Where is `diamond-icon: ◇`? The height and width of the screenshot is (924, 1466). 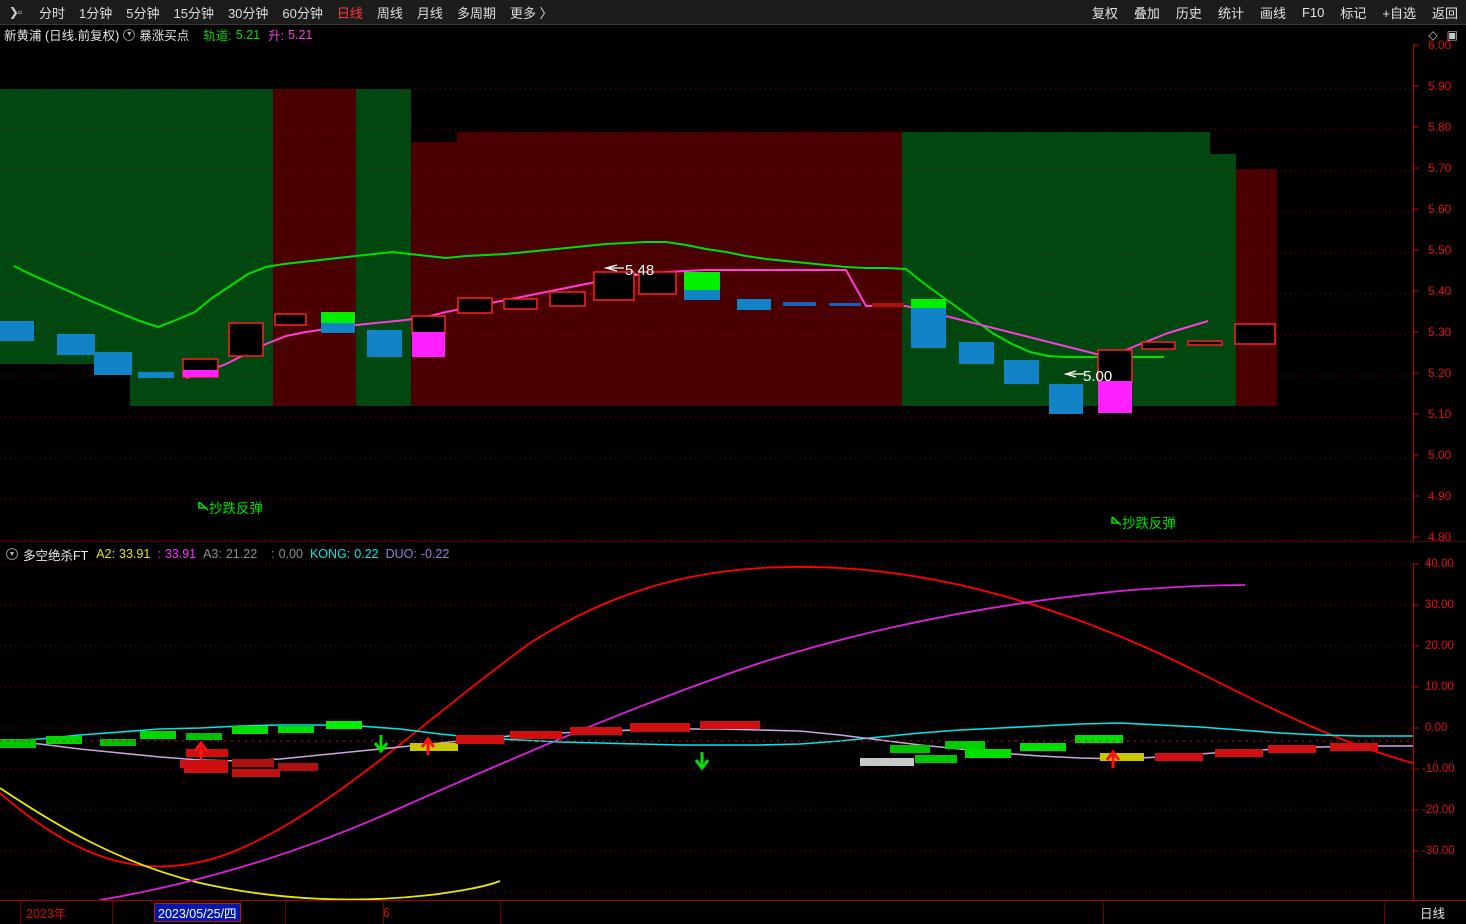 diamond-icon: ◇ is located at coordinates (1433, 34).